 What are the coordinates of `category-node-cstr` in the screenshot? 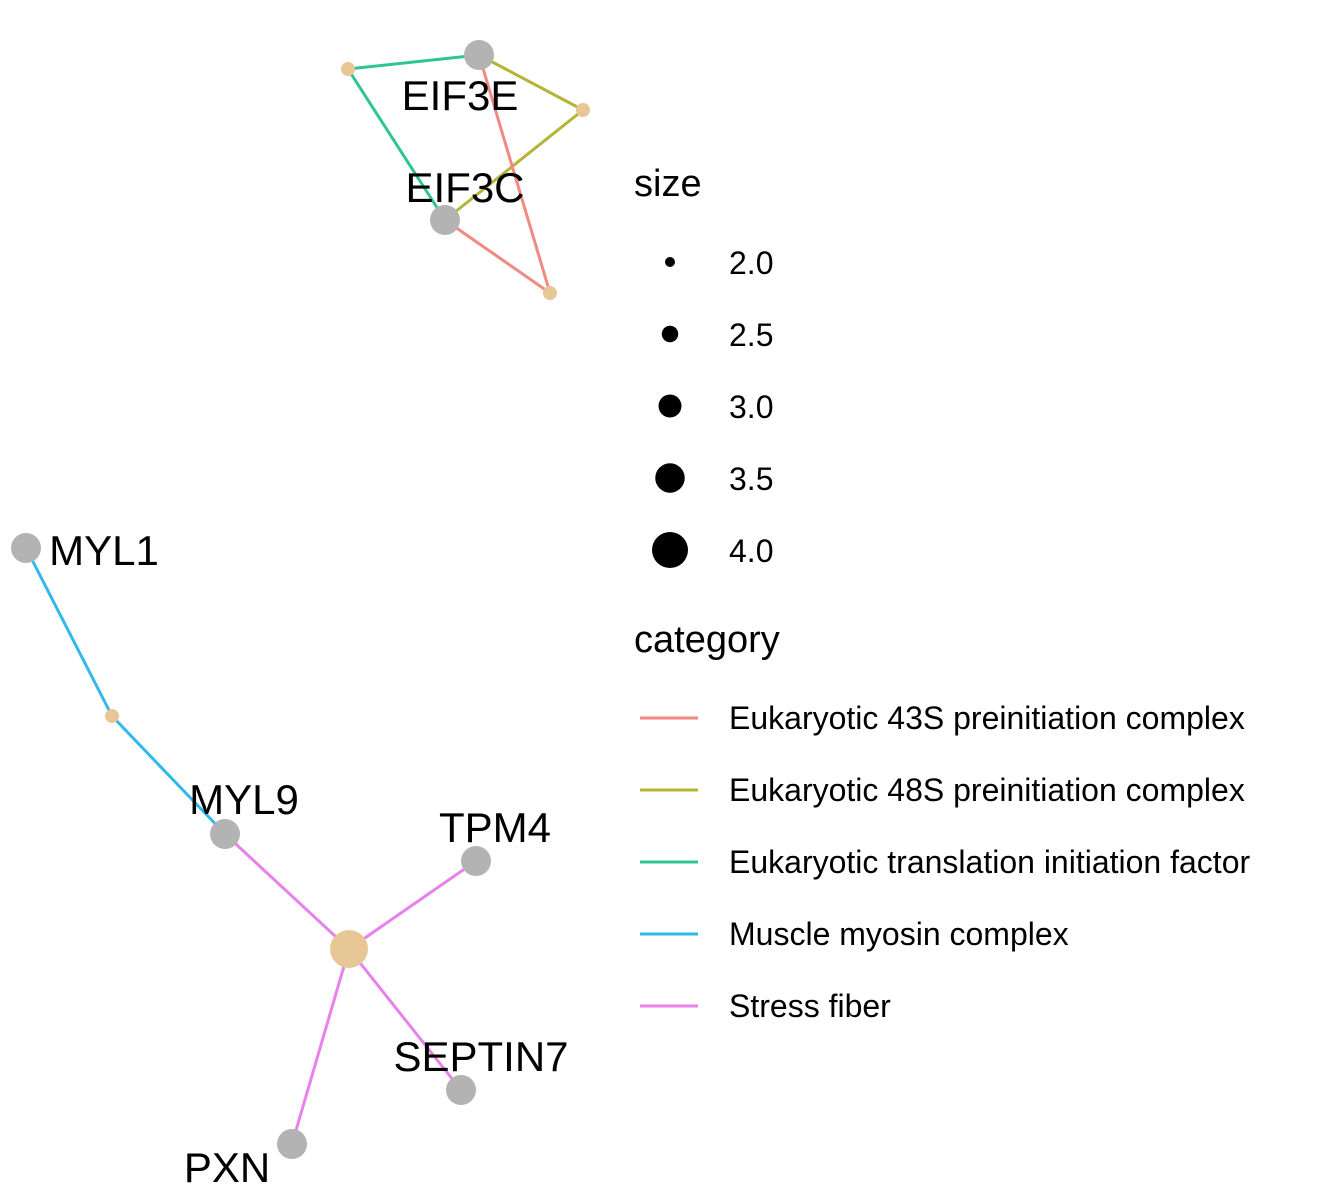 It's located at (349, 949).